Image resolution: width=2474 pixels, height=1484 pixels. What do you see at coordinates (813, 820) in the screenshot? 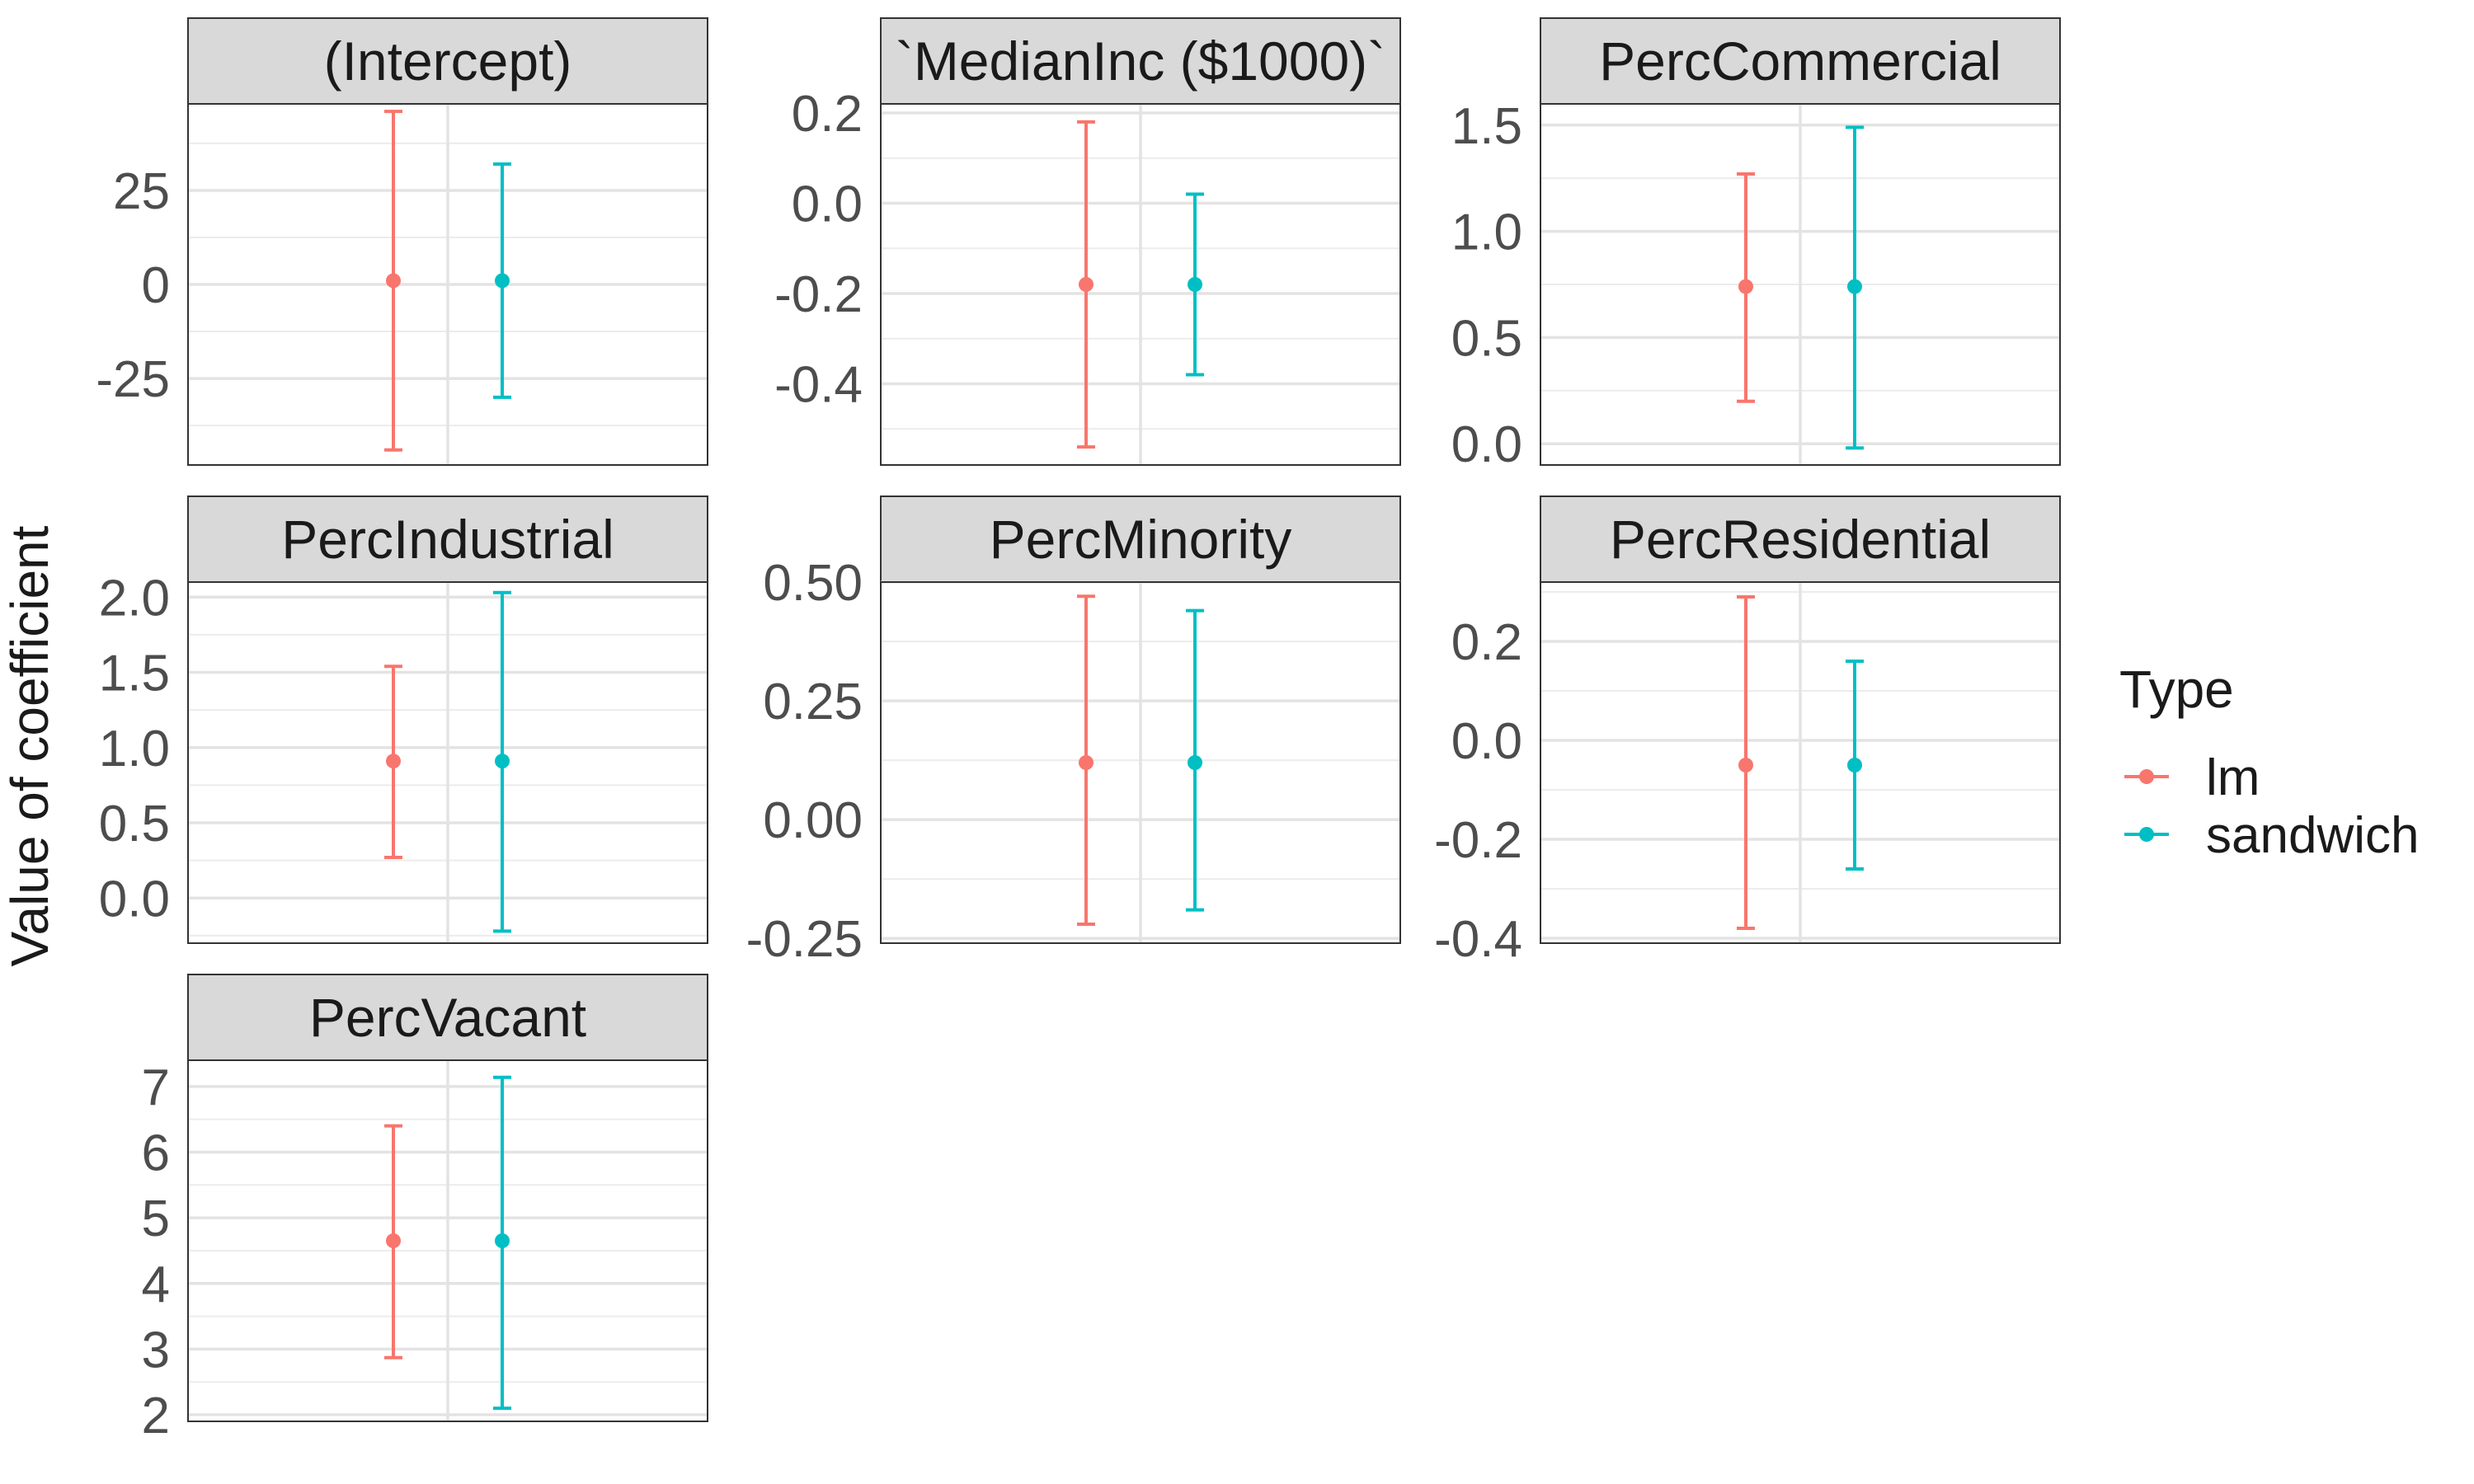
I see `y-tick-label: 0.00` at bounding box center [813, 820].